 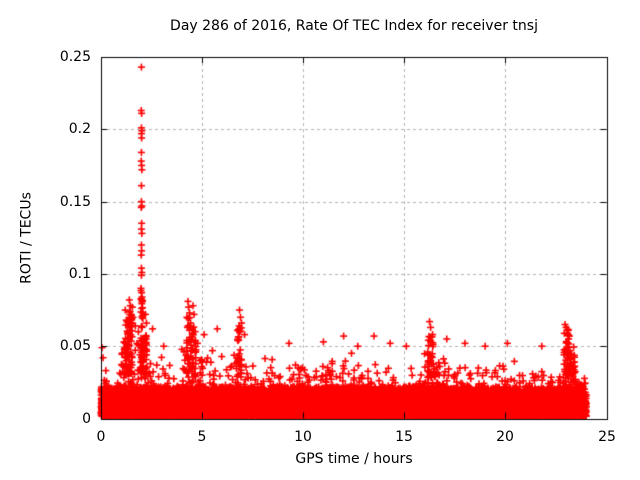 What do you see at coordinates (79, 274) in the screenshot?
I see `y-tick-label: 0.1` at bounding box center [79, 274].